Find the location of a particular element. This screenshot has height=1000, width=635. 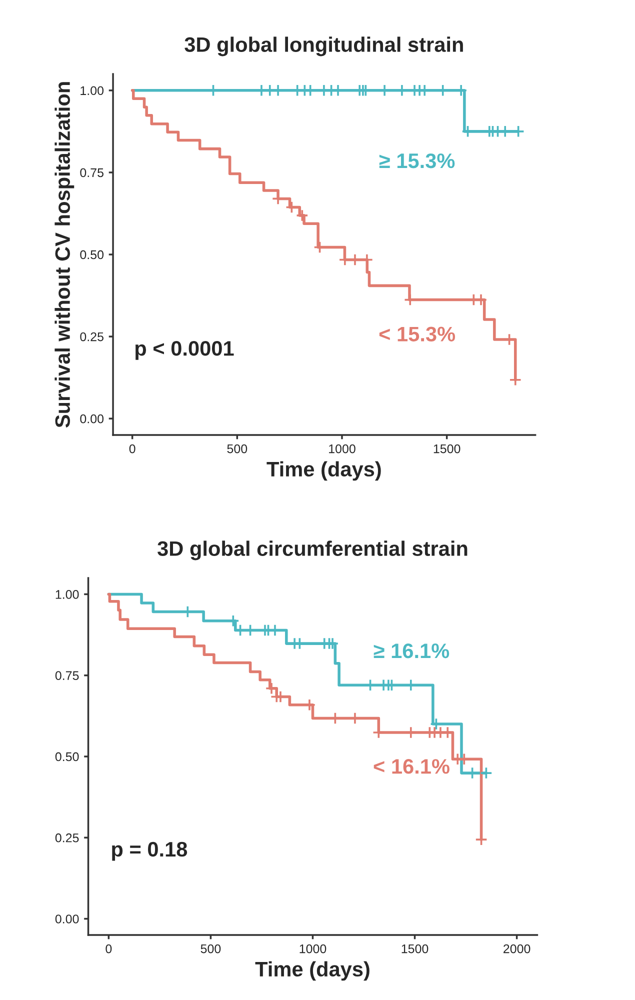

series-label: ≥ 16.1% is located at coordinates (412, 650).